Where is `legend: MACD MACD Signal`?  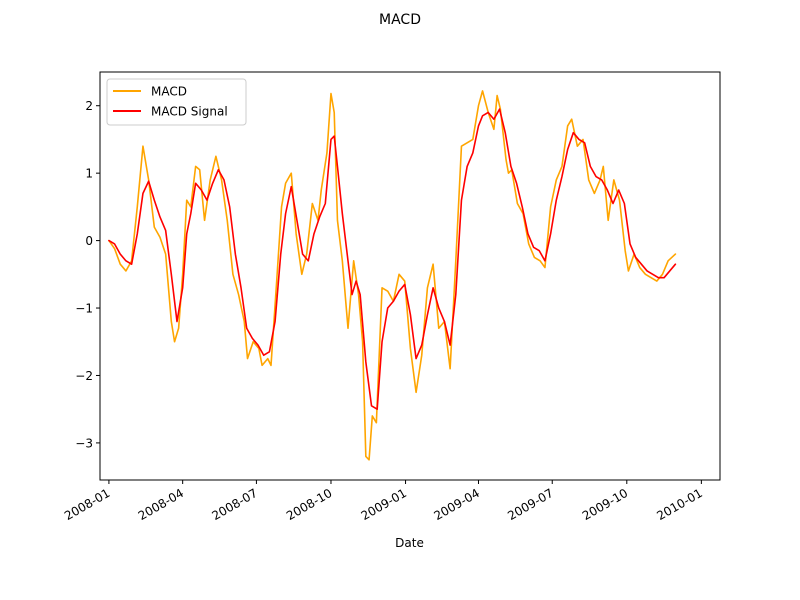 legend: MACD MACD Signal is located at coordinates (176, 102).